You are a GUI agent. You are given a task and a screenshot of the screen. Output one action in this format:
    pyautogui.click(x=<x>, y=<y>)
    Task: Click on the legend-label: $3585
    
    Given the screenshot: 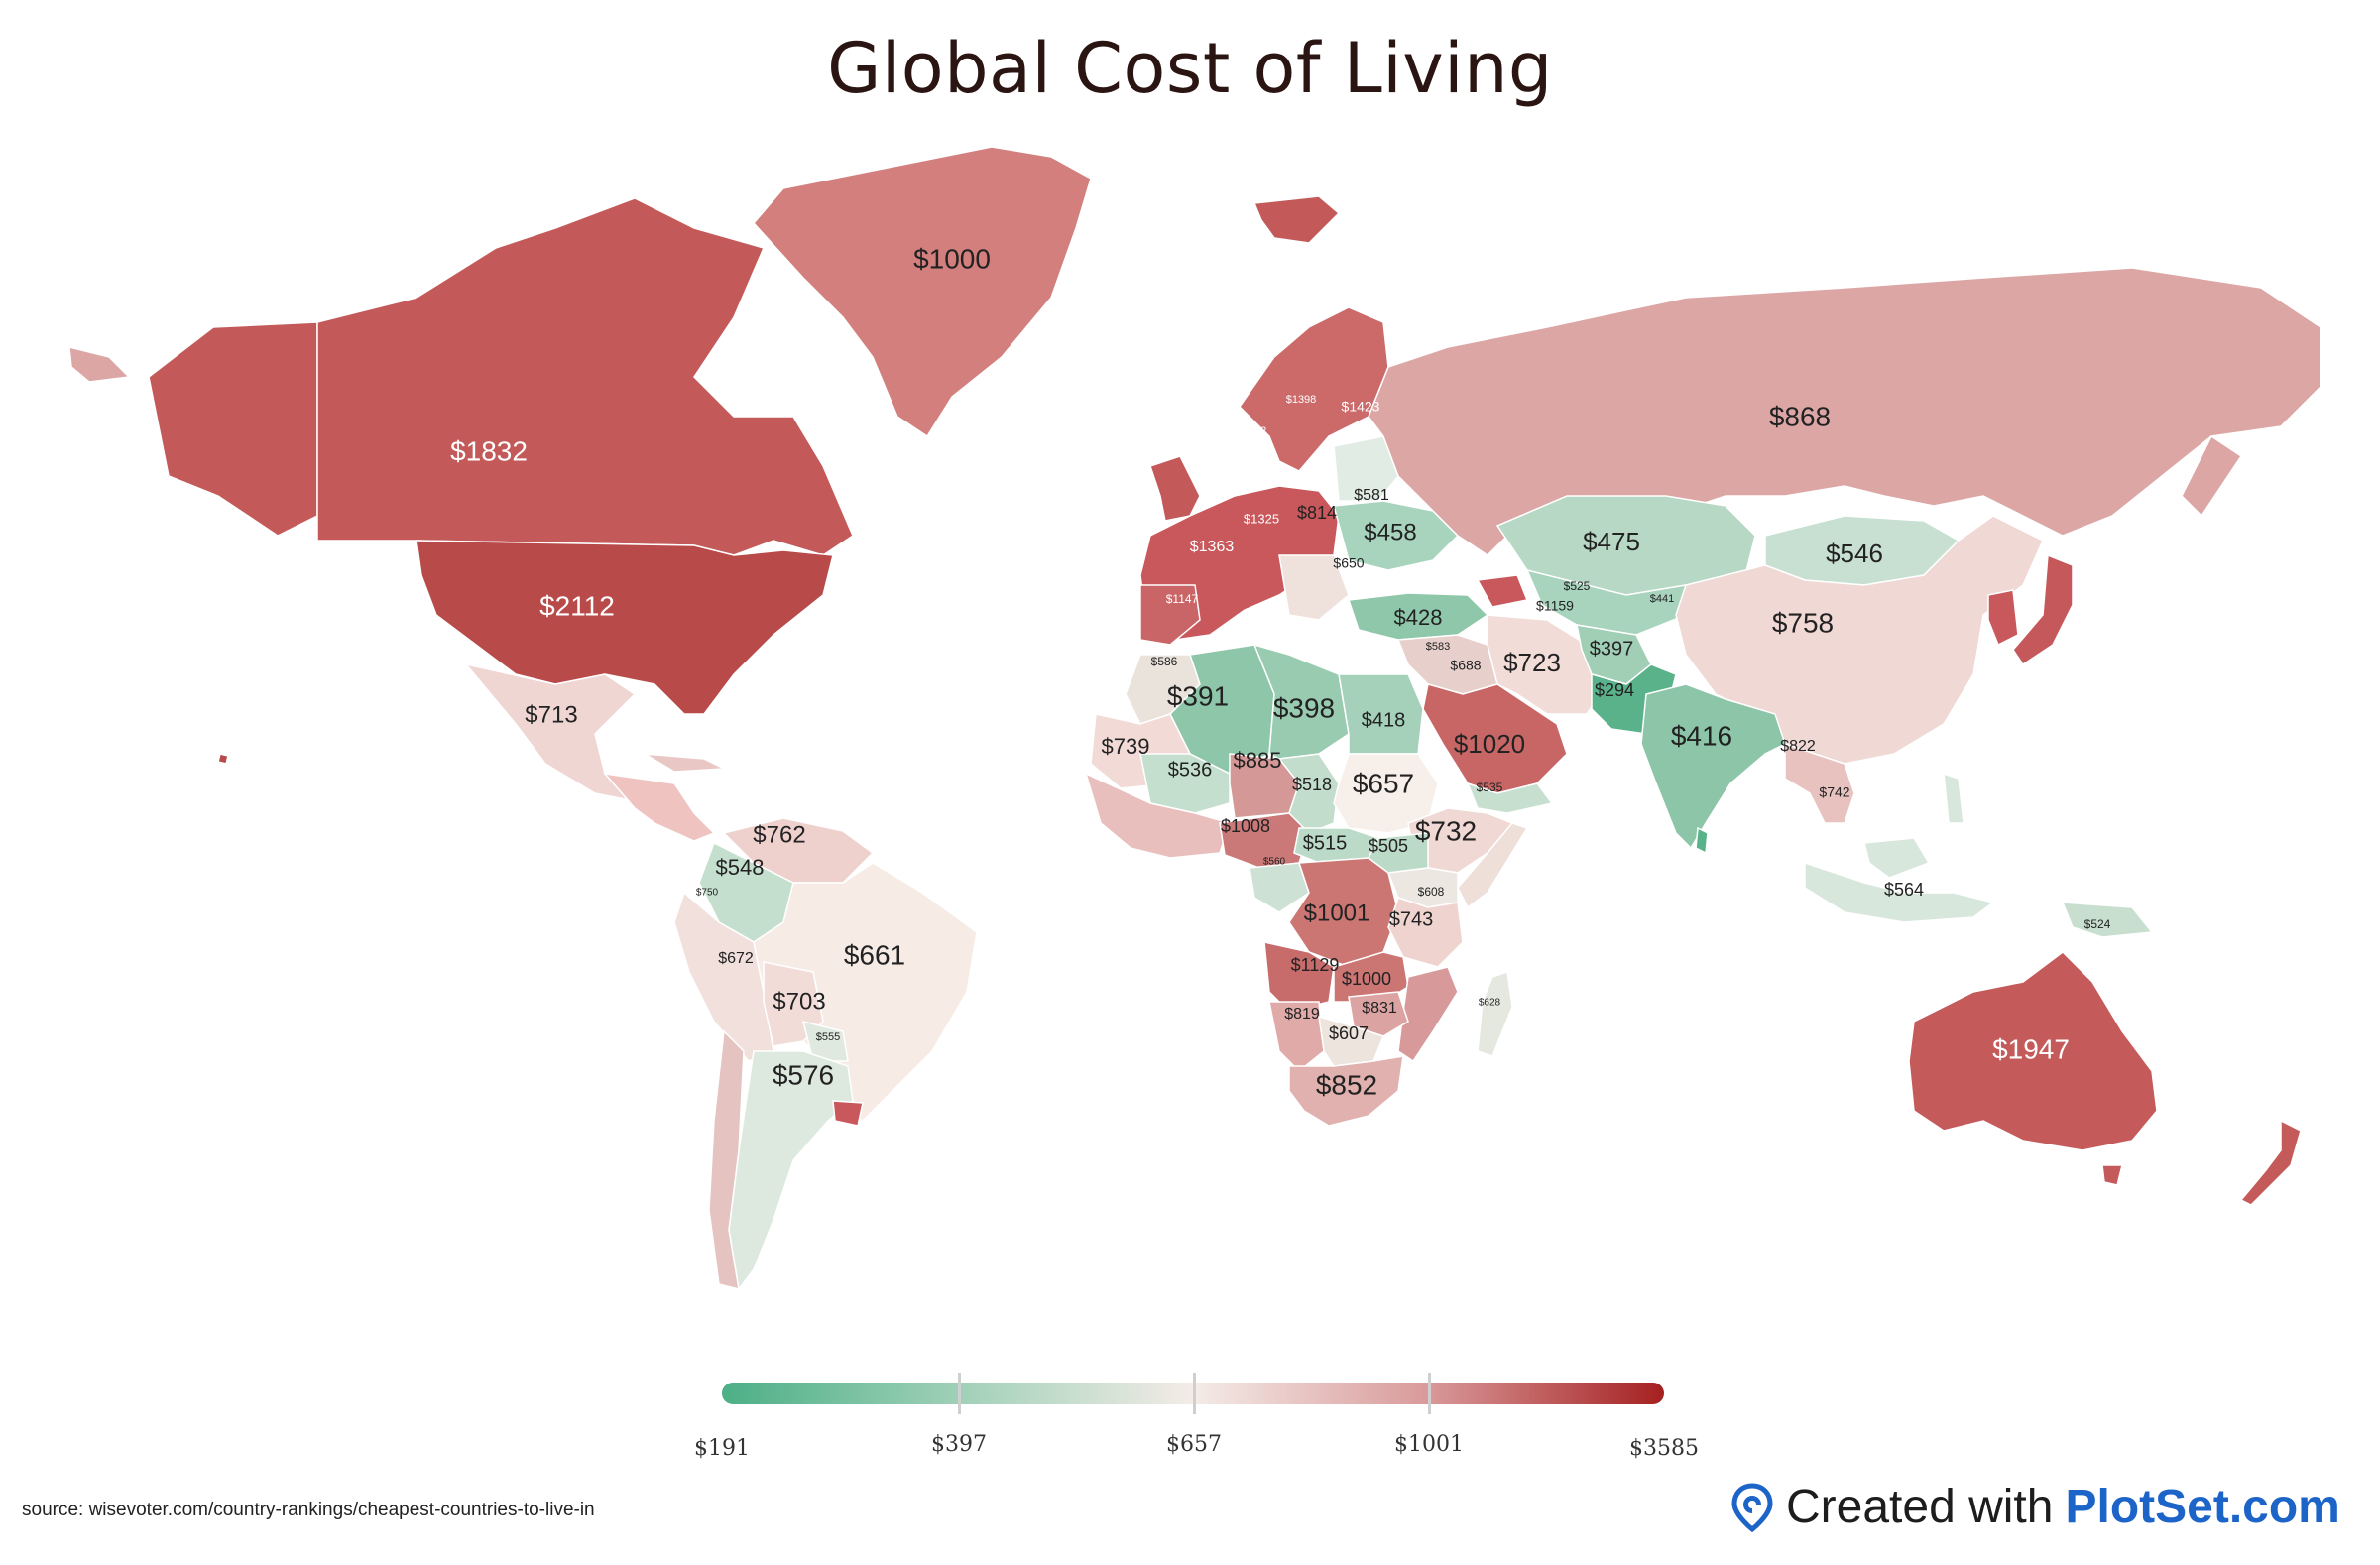 What is the action you would take?
    pyautogui.click(x=1664, y=1448)
    